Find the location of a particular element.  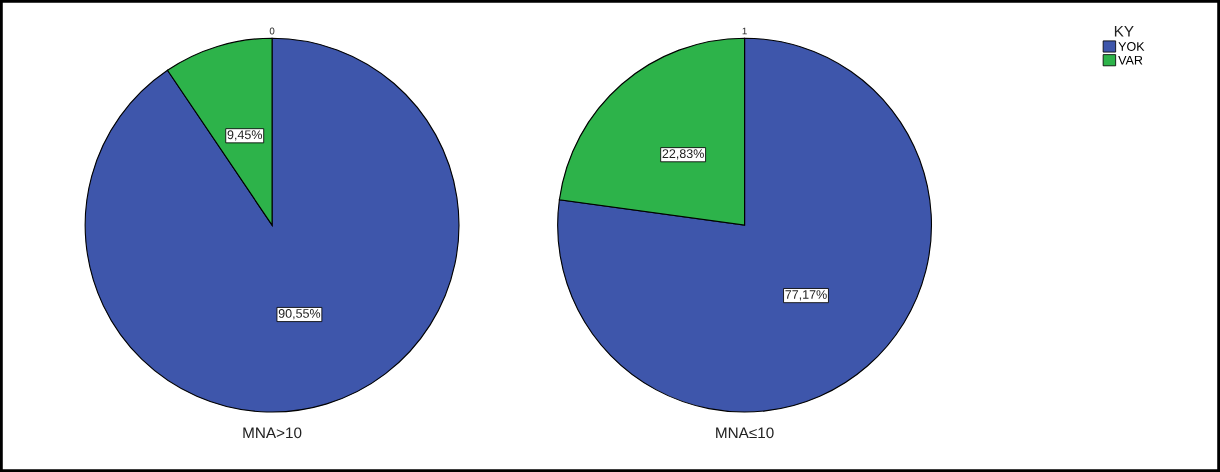

data-label: 77,17% is located at coordinates (806, 295).